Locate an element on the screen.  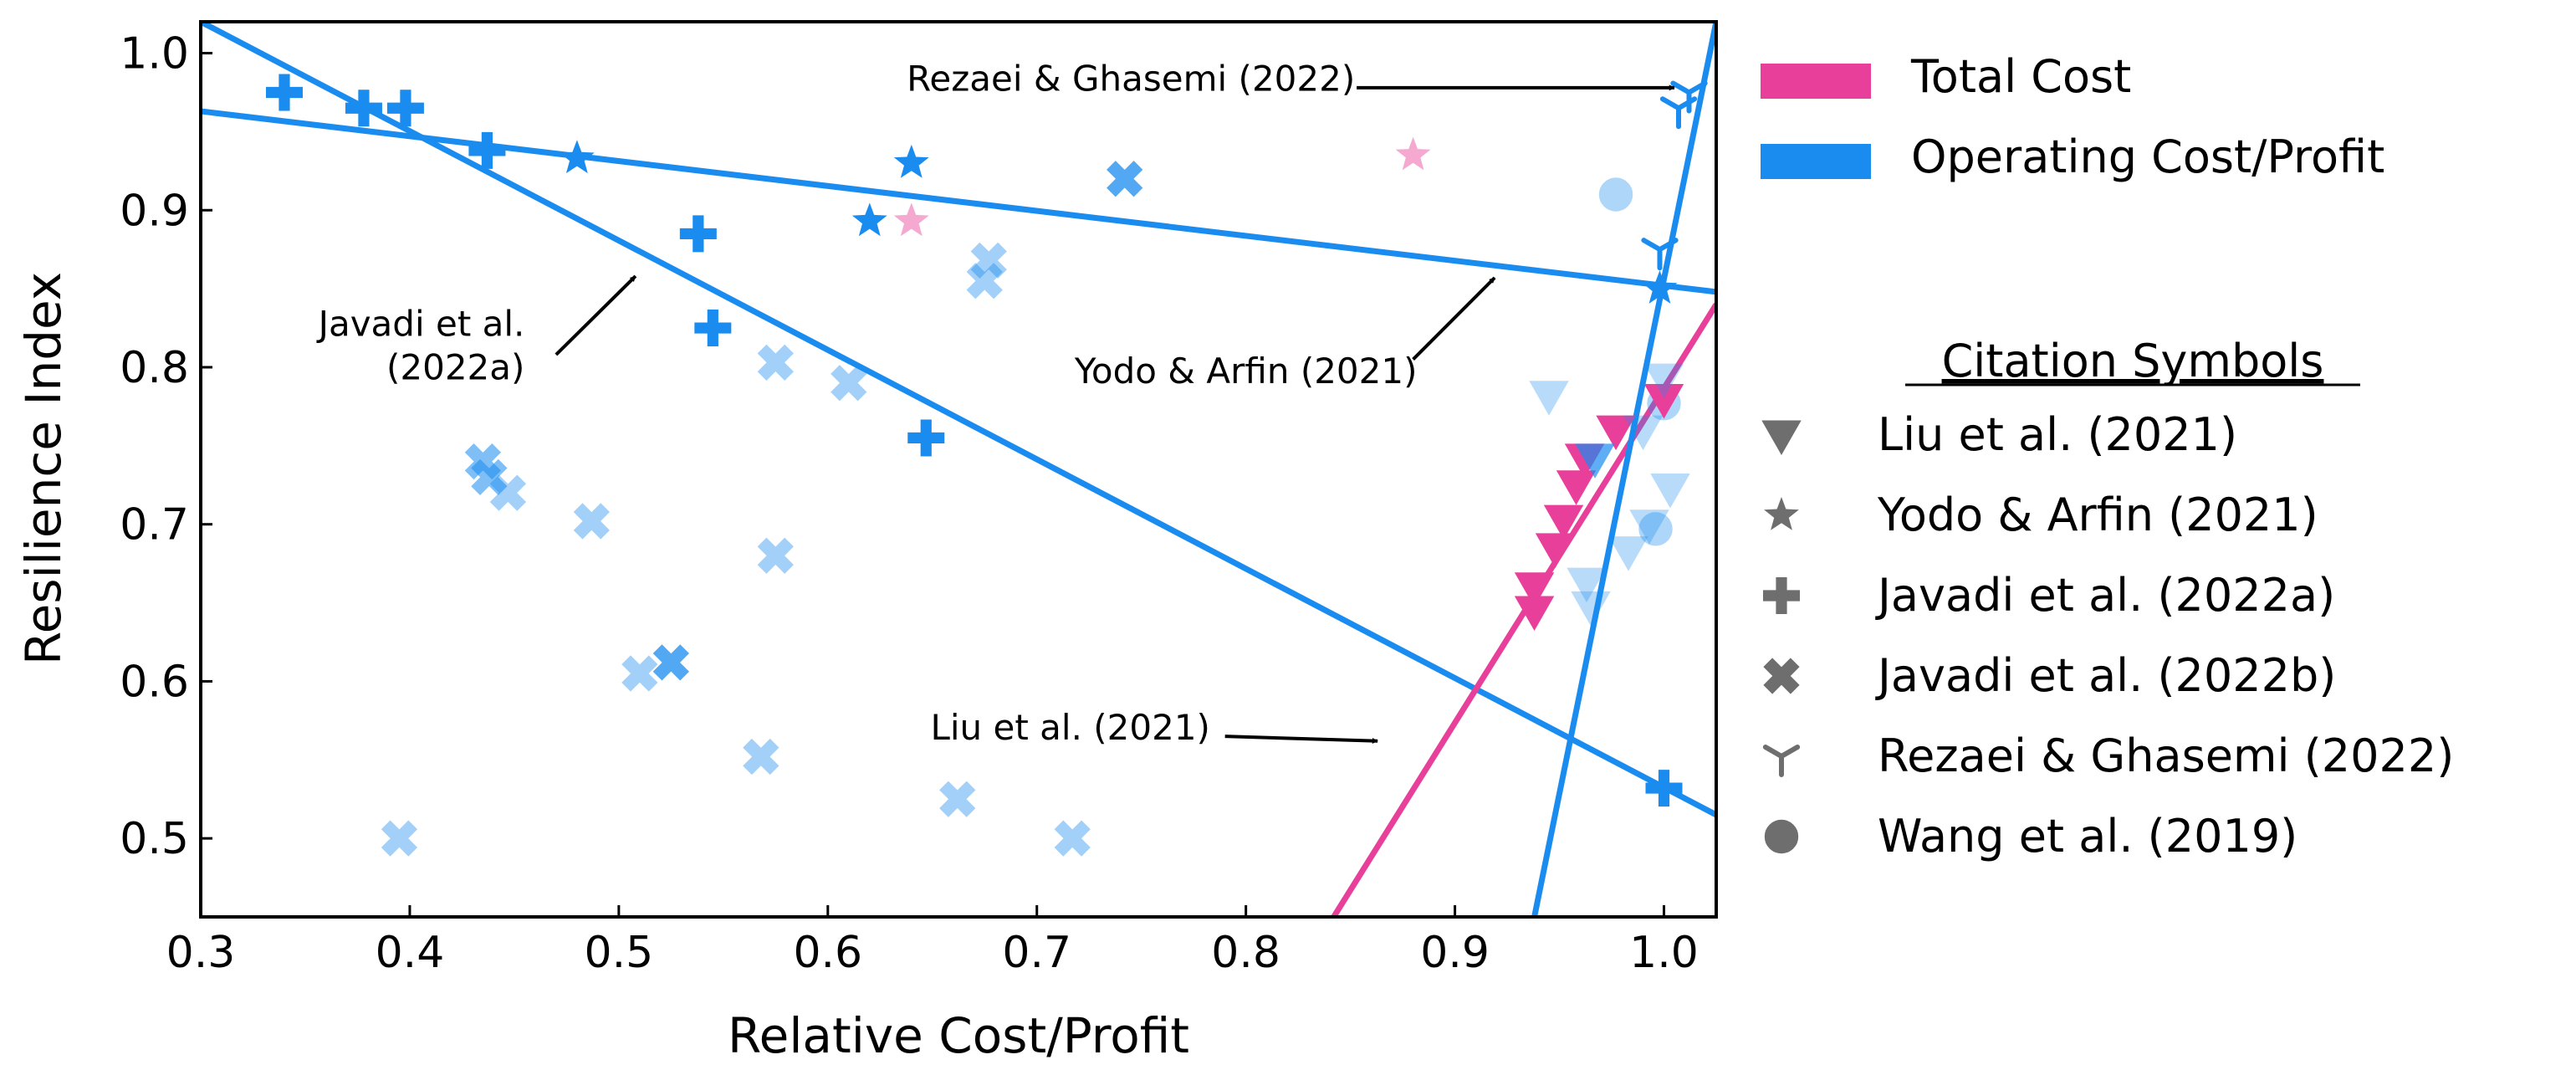
y-tick-label: 0.7 is located at coordinates (154, 525).